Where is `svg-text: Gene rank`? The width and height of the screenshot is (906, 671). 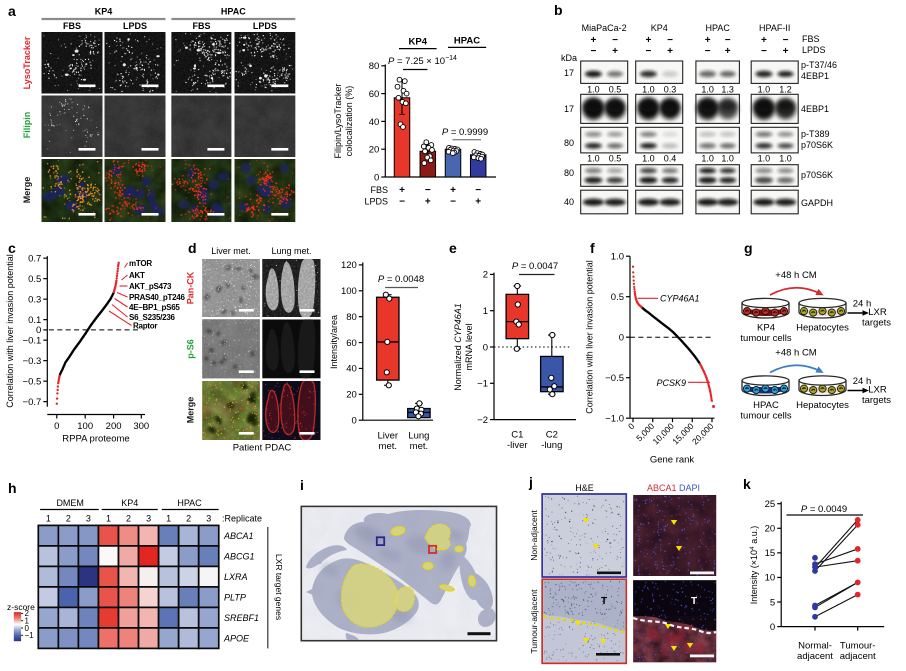
svg-text: Gene rank is located at coordinates (672, 460).